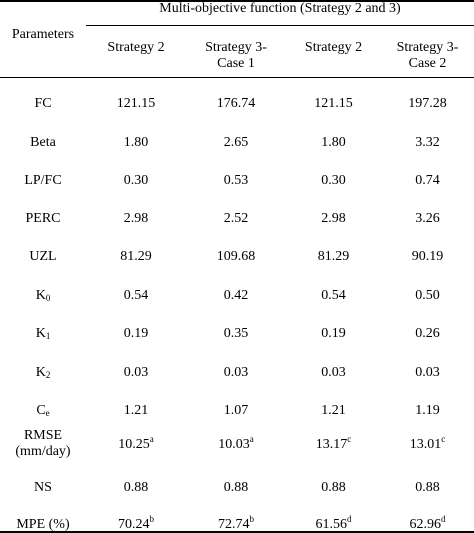  I want to click on table-cell: 109.68, so click(236, 256).